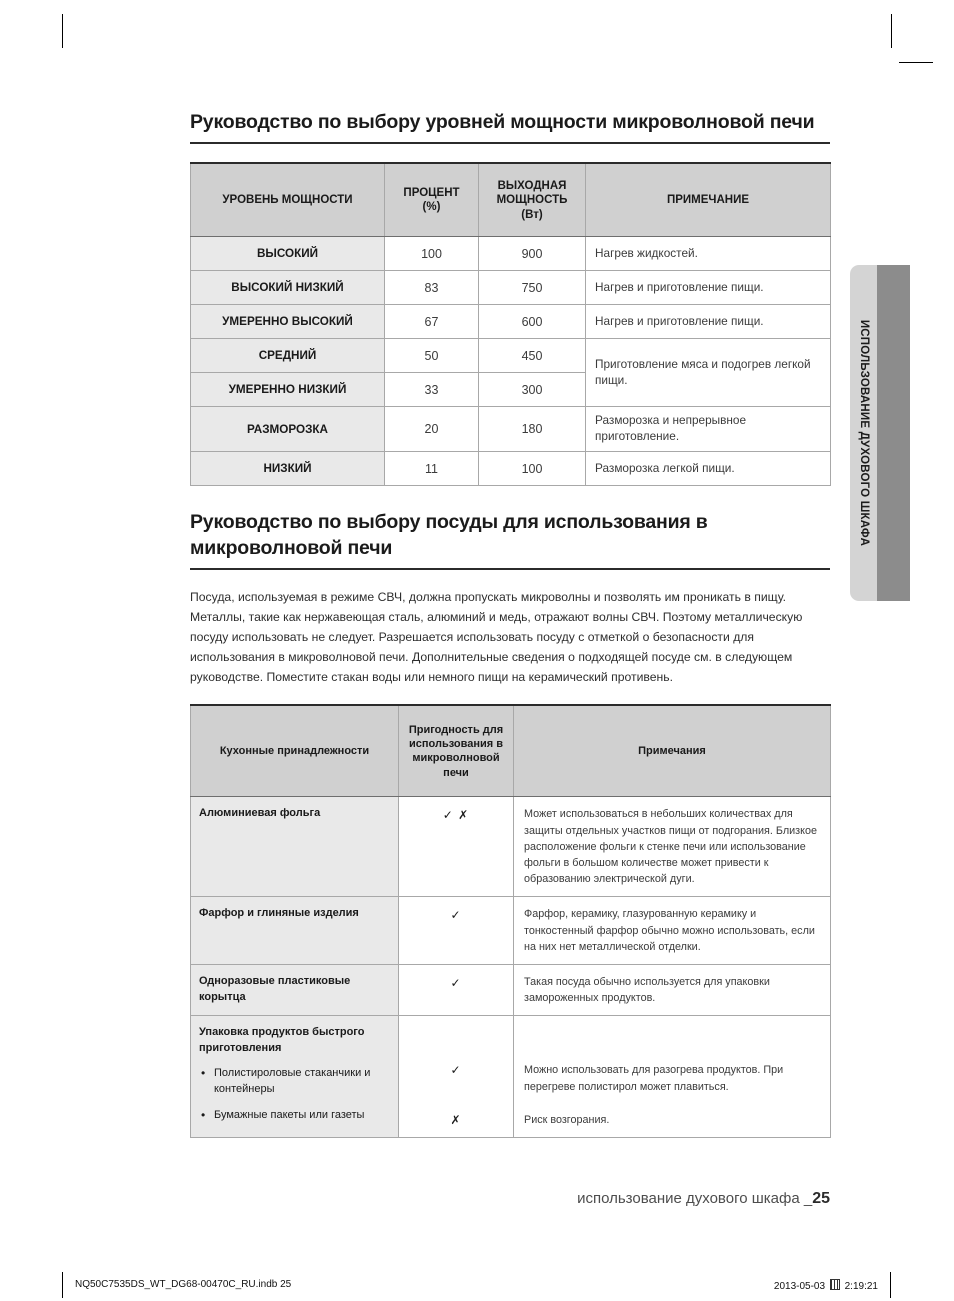  Describe the element at coordinates (532, 356) in the screenshot. I see `power-level-watts: 450` at that location.